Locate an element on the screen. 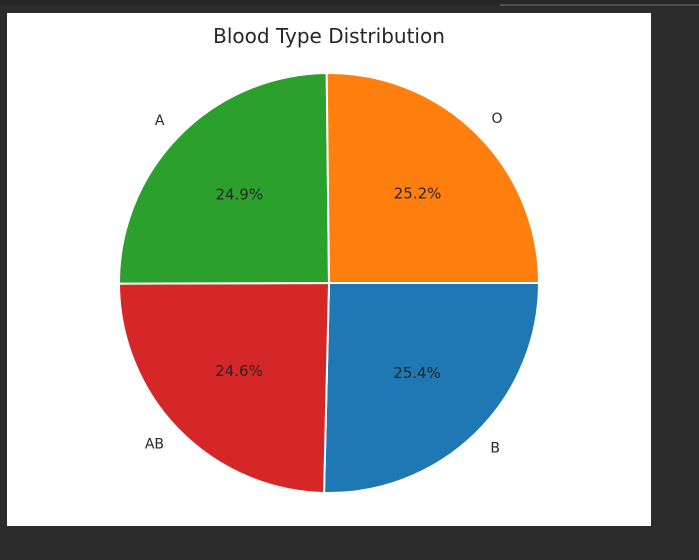  top-bar-divider is located at coordinates (599, 5).